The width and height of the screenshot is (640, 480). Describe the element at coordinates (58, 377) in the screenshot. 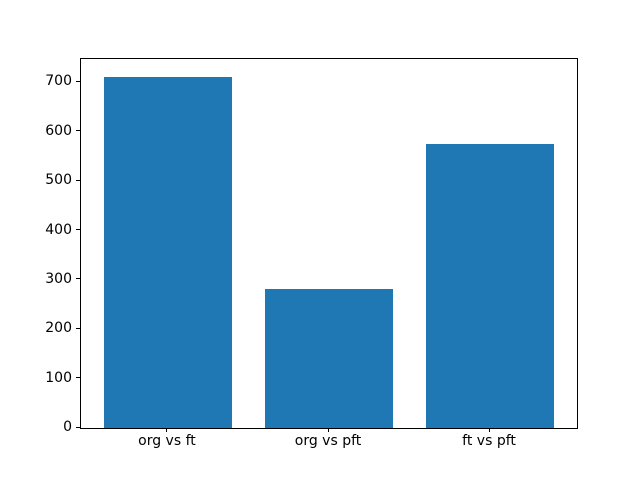

I see `y-tick-label: 100` at that location.